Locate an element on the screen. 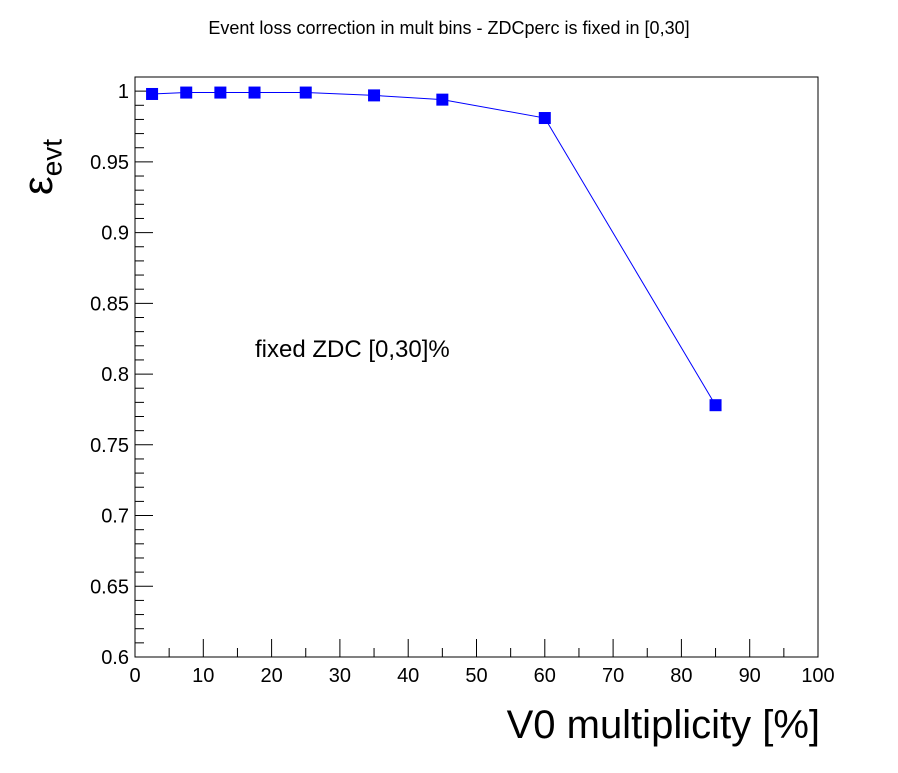  x-tick-label: 10 is located at coordinates (203, 676).